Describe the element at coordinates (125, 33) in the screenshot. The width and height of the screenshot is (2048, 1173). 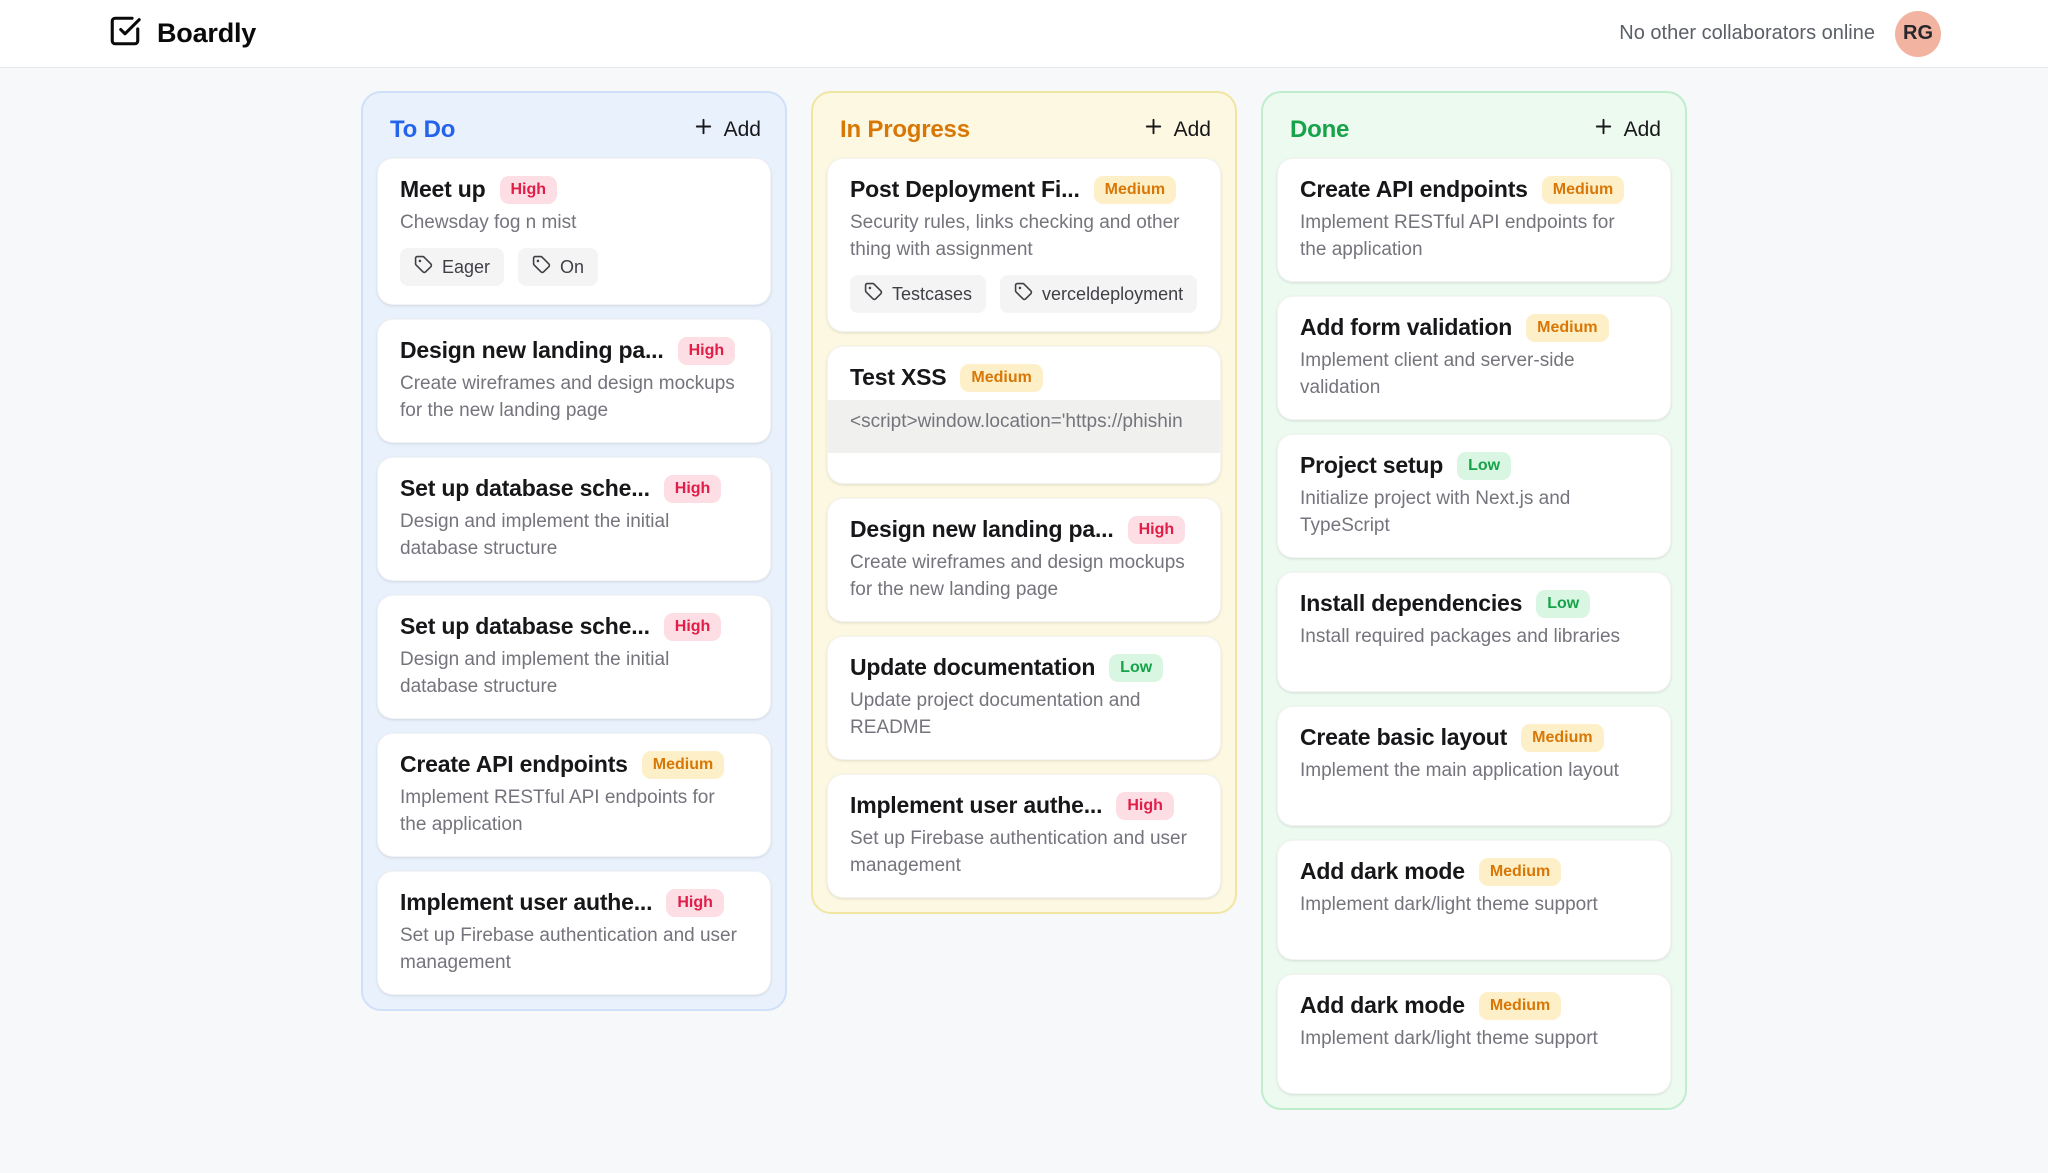
I see `check-square-icon` at that location.